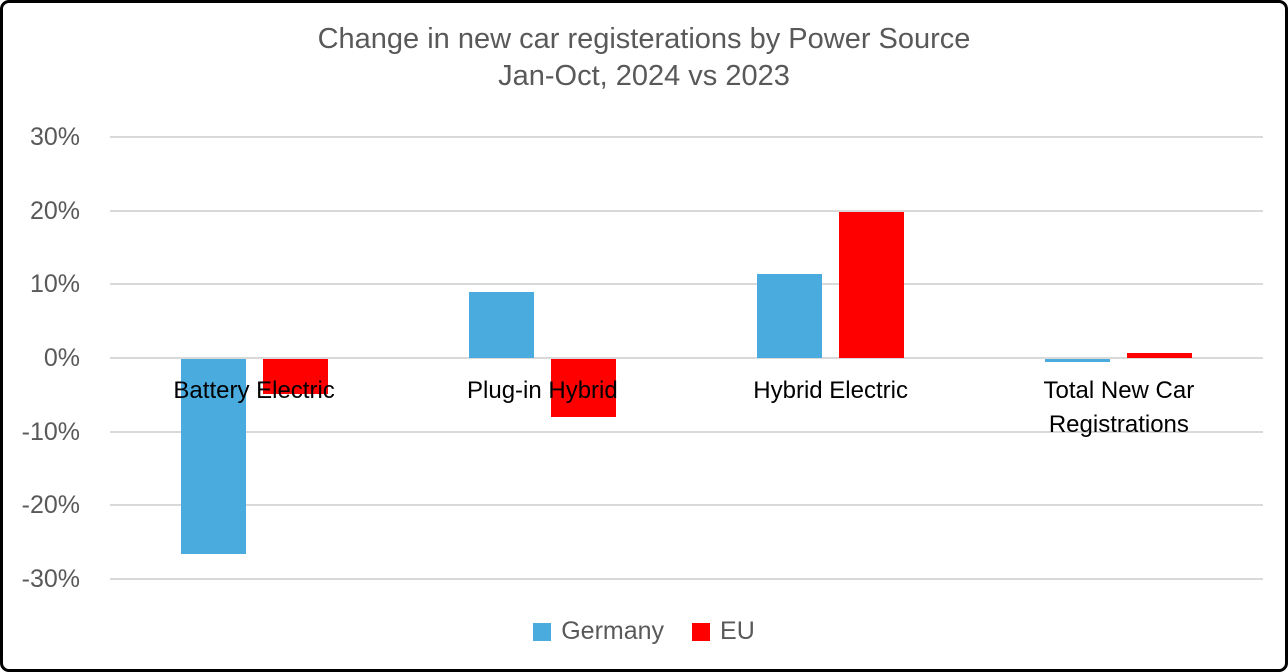 Image resolution: width=1288 pixels, height=672 pixels. What do you see at coordinates (686, 579) in the screenshot?
I see `gridline--30%` at bounding box center [686, 579].